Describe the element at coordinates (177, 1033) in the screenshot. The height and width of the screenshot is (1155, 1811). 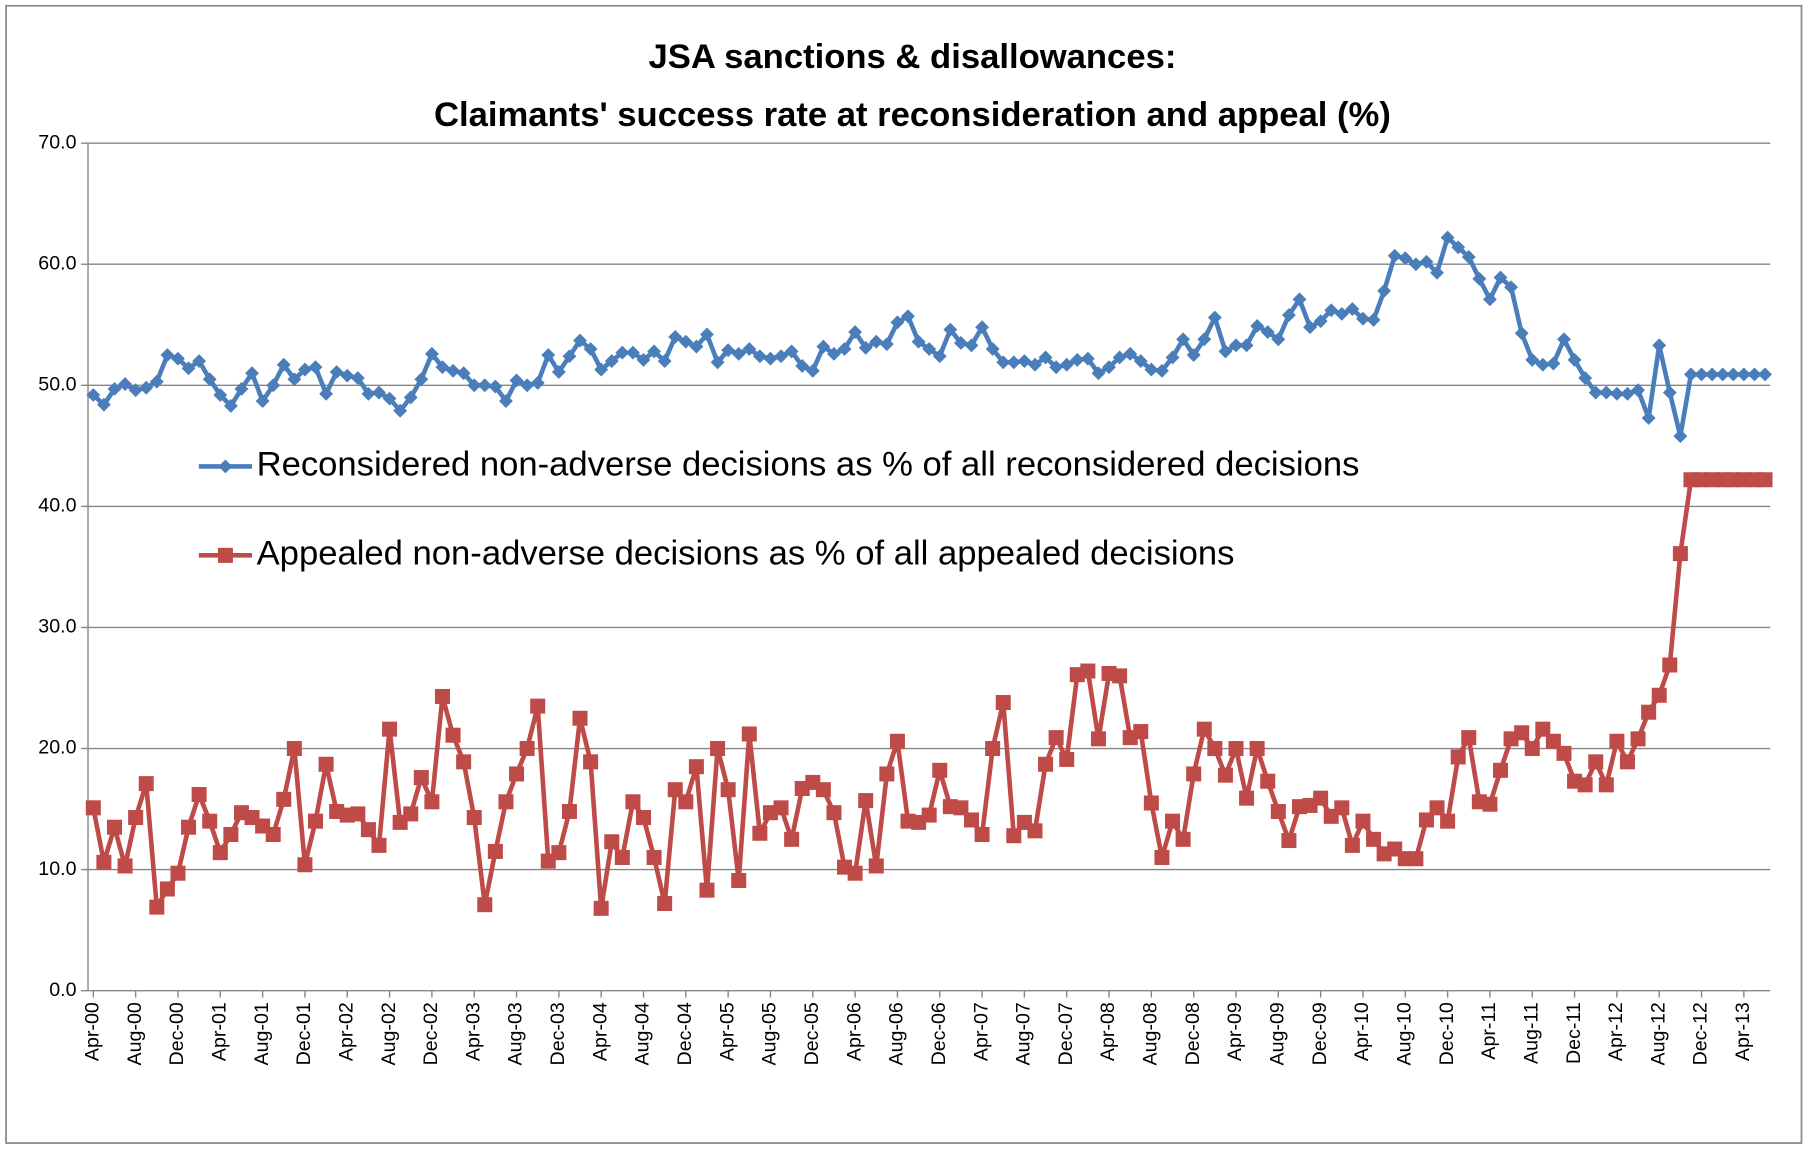
I see `x-tick-label: Dec-00` at that location.